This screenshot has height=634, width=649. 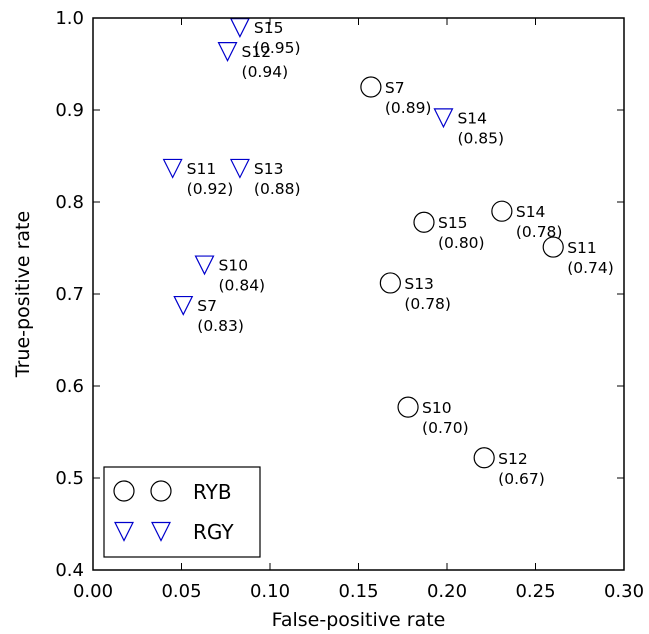 I want to click on legend-ryb-label: RYB, so click(x=212, y=492).